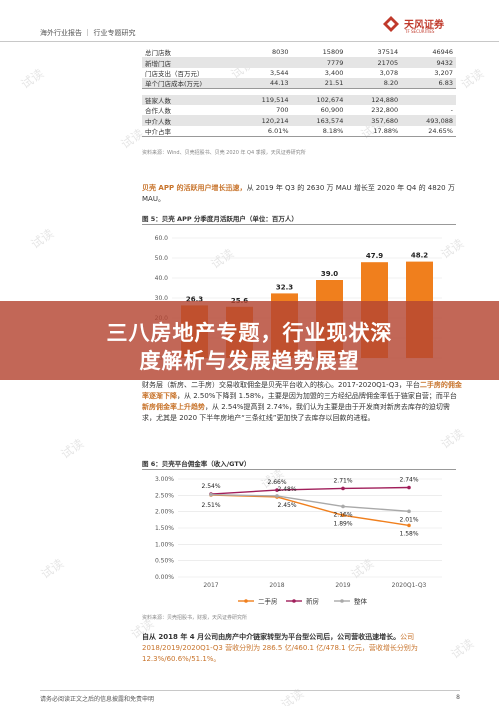  What do you see at coordinates (299, 73) in the screenshot?
I see `table-row: 门店支出（百万元） 3,544 3,400 3,078 3,207` at bounding box center [299, 73].